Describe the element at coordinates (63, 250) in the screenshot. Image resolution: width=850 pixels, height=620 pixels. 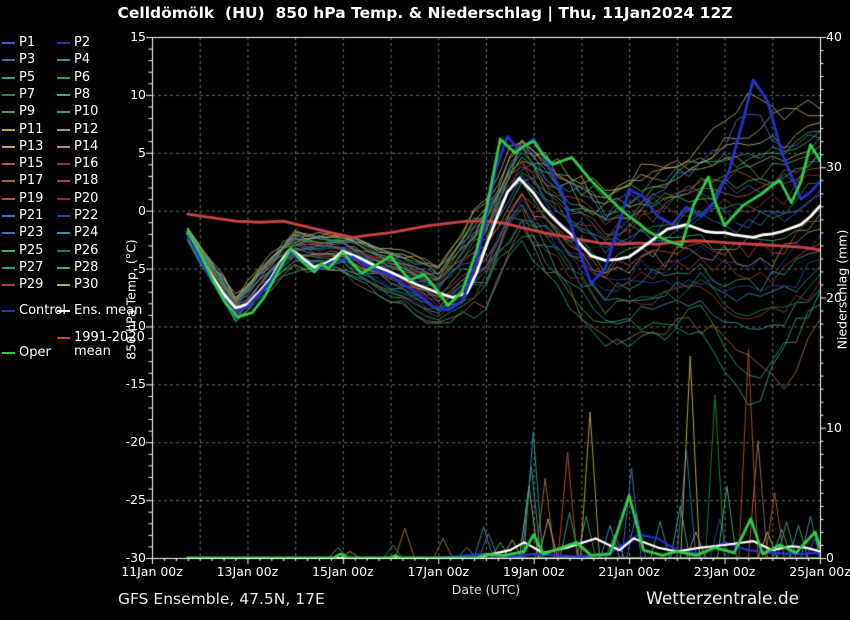
I see `legend-swatch-P26` at that location.